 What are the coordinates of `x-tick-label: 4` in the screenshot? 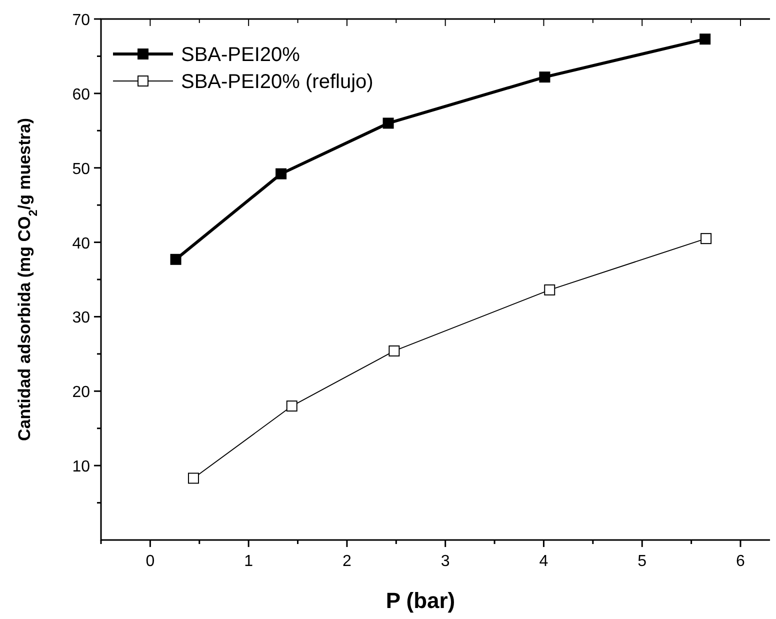 It's located at (543, 561).